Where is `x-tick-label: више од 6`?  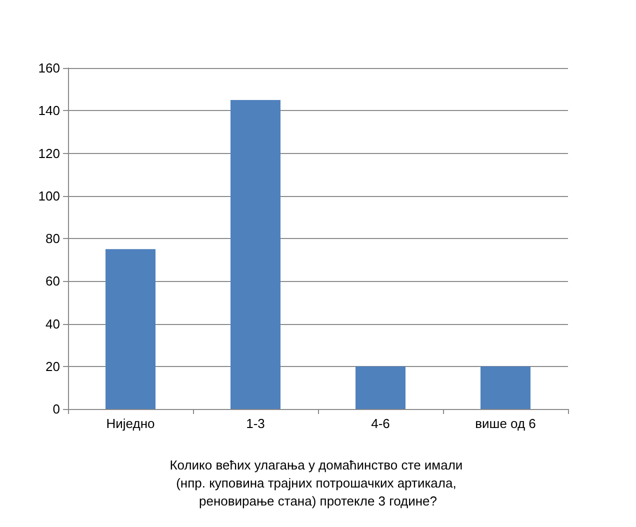 x-tick-label: више од 6 is located at coordinates (505, 423).